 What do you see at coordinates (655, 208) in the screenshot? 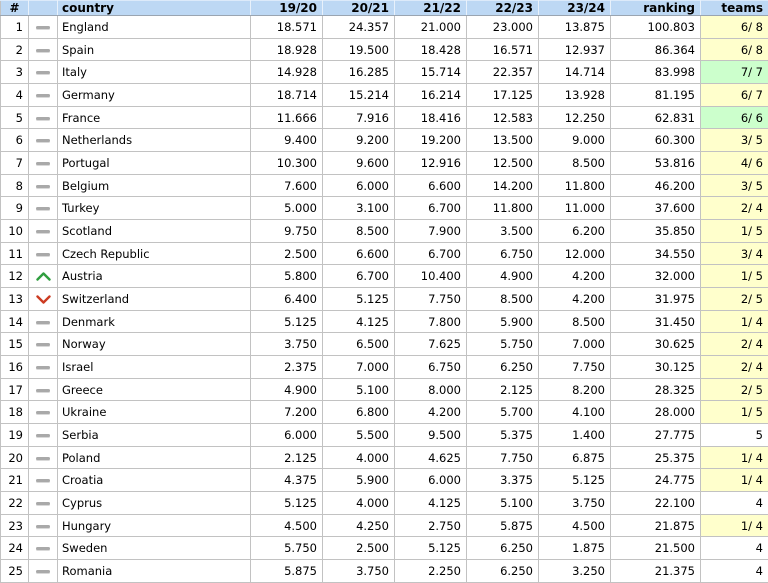
I see `ranking-cell: 37.600` at bounding box center [655, 208].